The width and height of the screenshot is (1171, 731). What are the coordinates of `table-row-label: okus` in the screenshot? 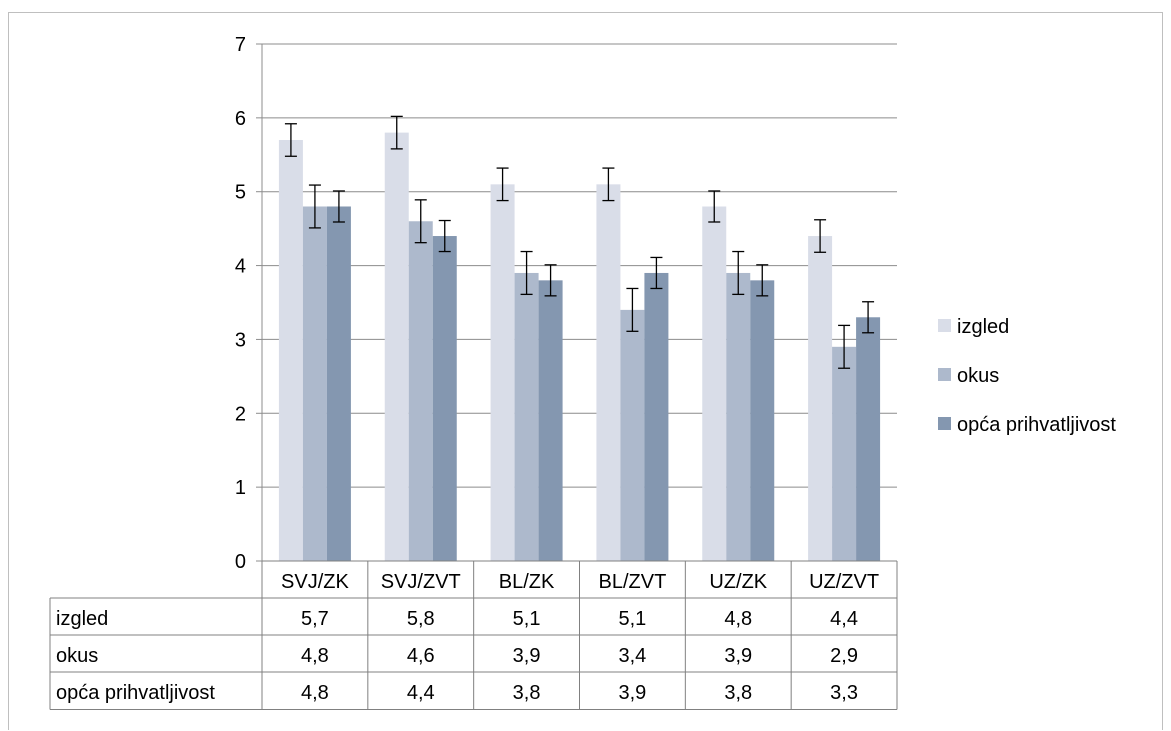 It's located at (77, 656).